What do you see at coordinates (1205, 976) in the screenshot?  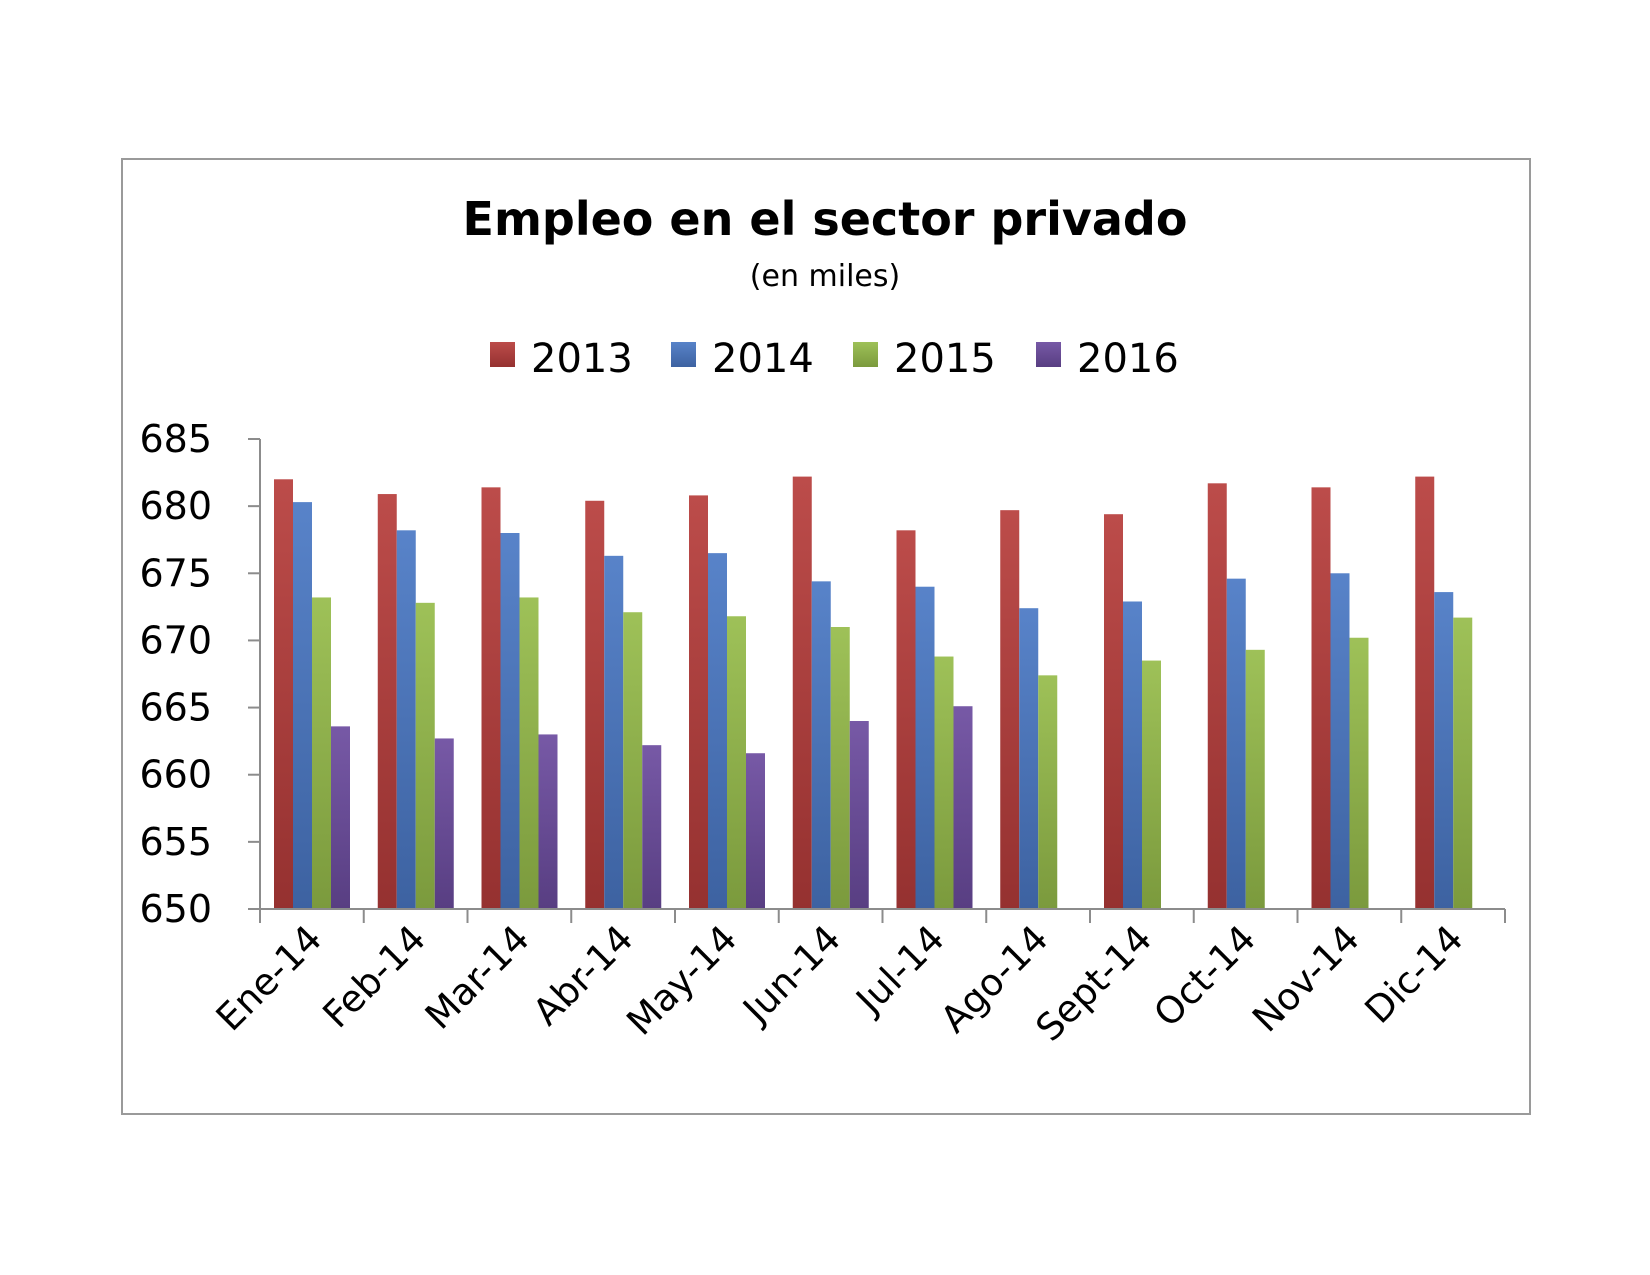 I see `x-tick-label: Oct-14` at bounding box center [1205, 976].